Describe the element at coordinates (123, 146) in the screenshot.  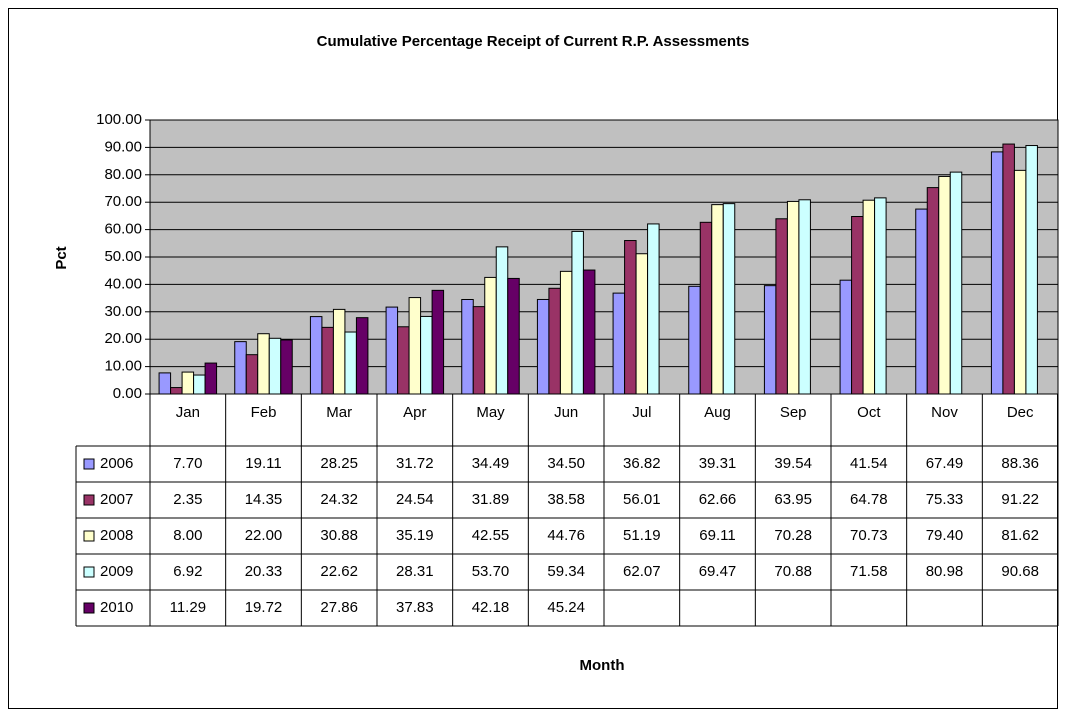
I see `y-tick-label: 90.00` at that location.